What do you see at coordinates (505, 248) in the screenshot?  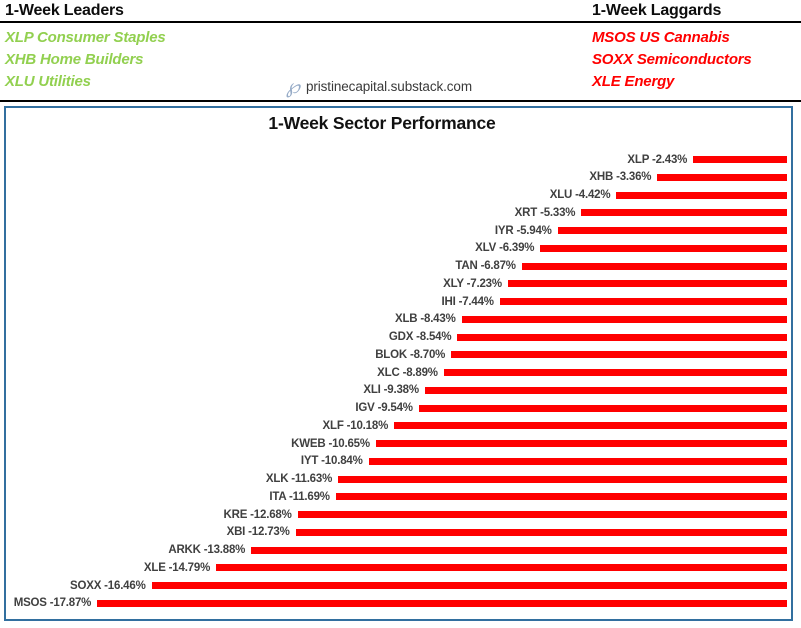 I see `bar-label-XLV: XLV -6.39%` at bounding box center [505, 248].